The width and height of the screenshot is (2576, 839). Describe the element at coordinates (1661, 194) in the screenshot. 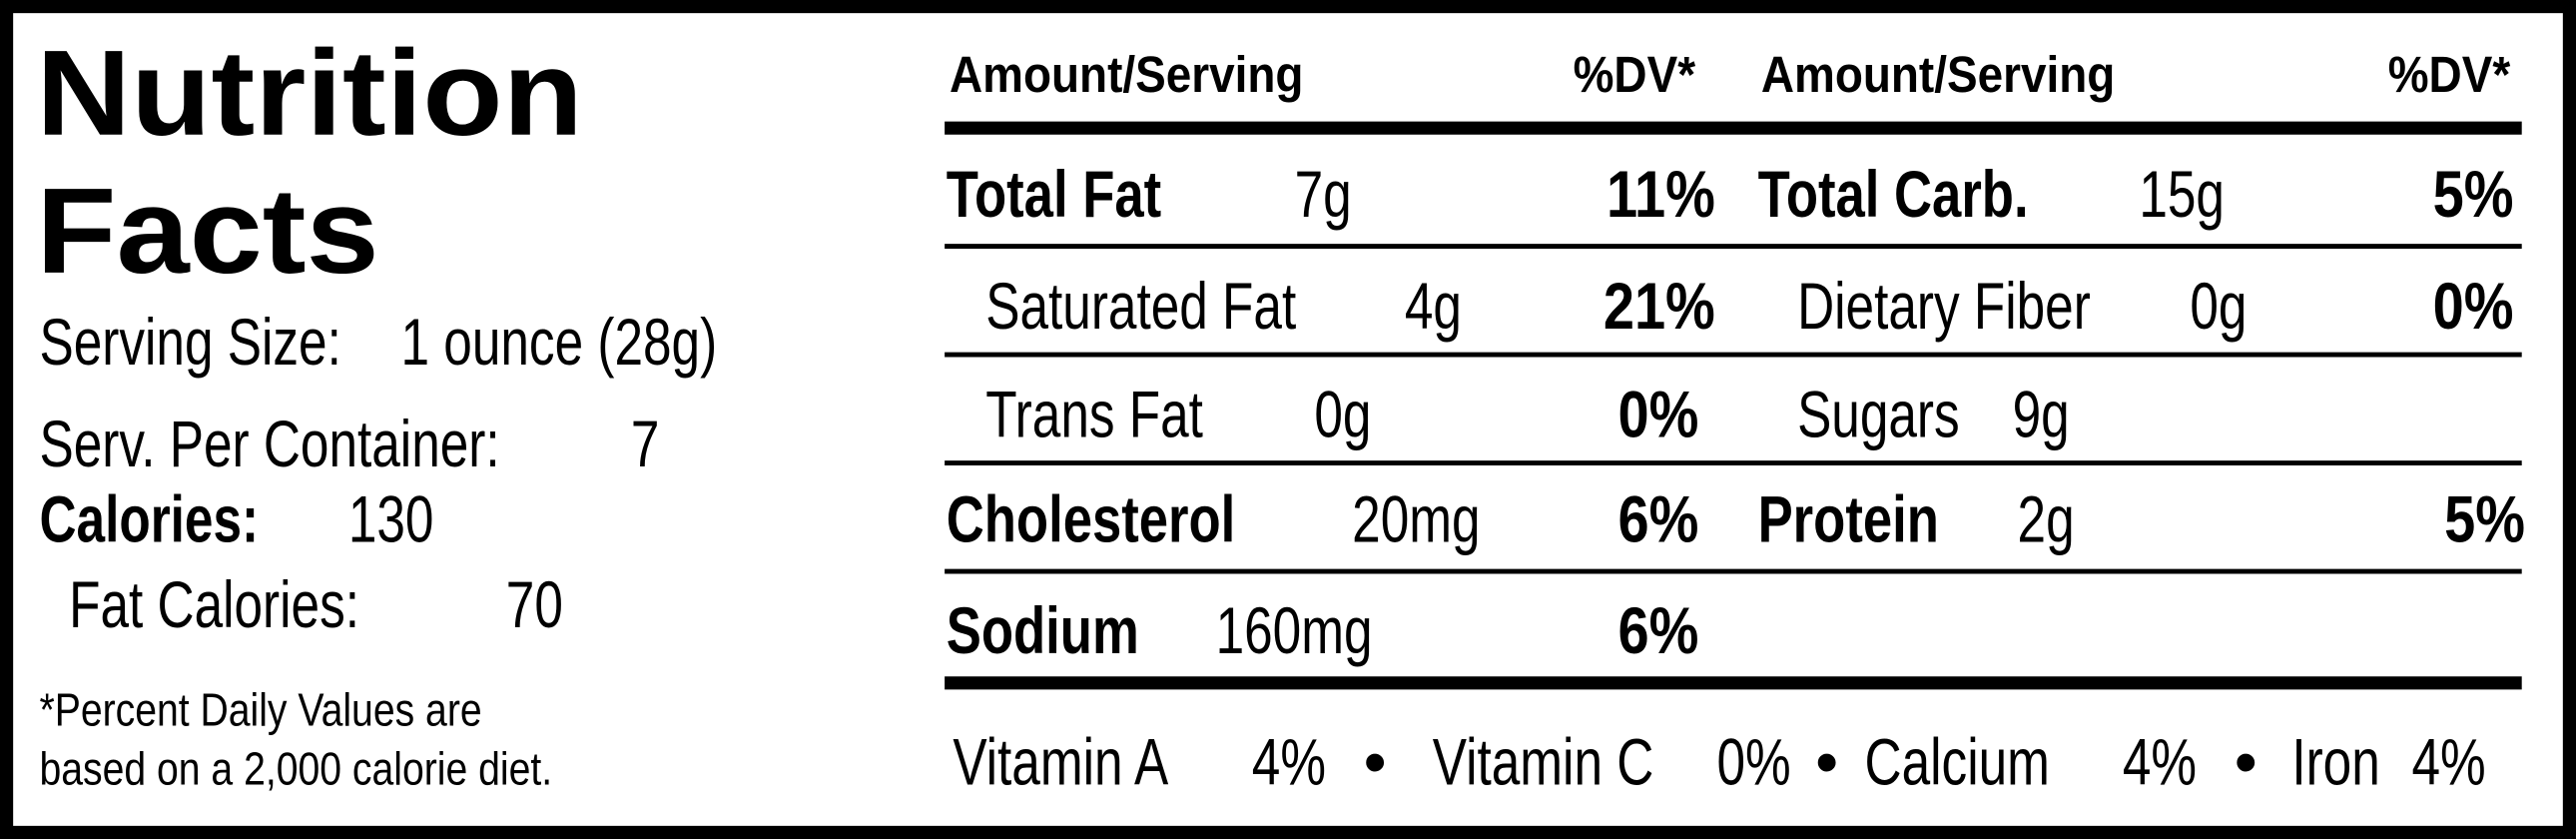

I see `nutrient-dv: 11%` at that location.